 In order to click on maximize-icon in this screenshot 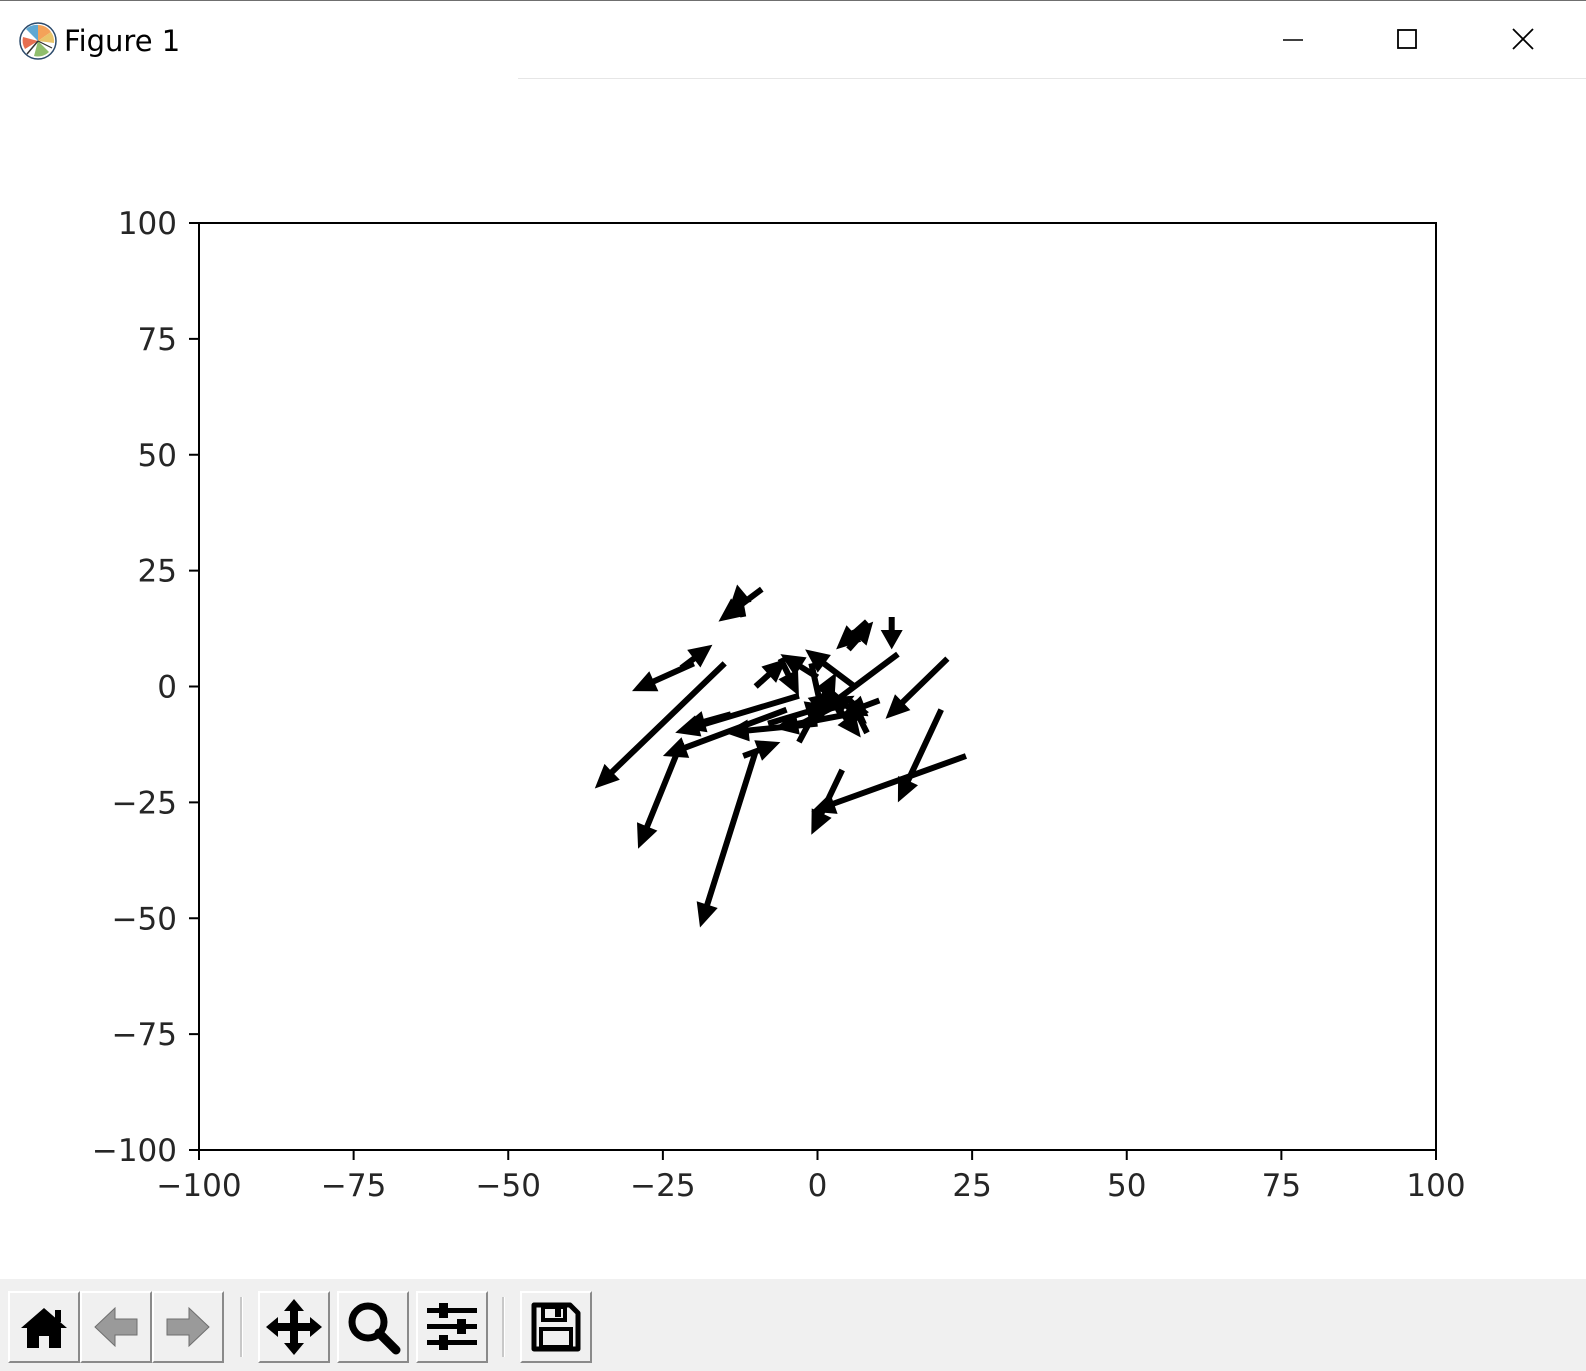, I will do `click(1407, 39)`.